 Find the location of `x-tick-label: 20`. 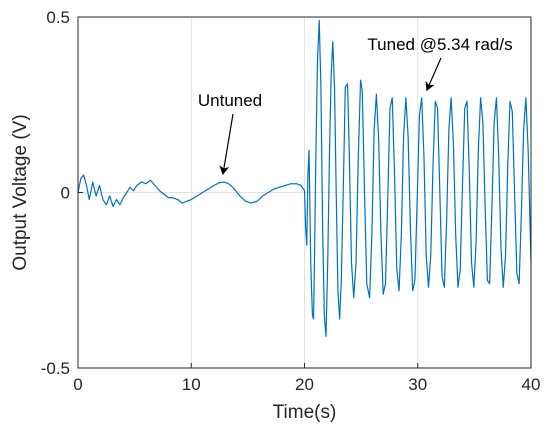

x-tick-label: 20 is located at coordinates (304, 384).